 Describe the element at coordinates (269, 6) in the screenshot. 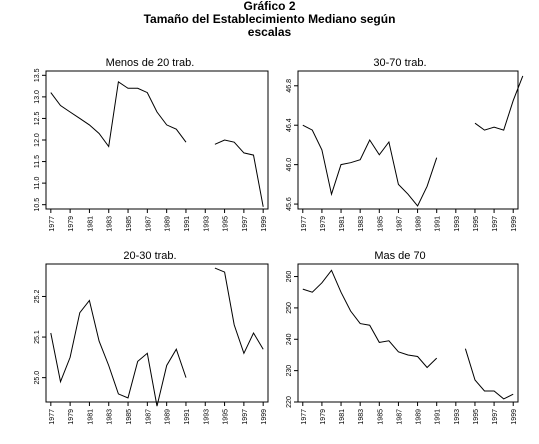

I see `figure-number: Gráfico 2` at that location.